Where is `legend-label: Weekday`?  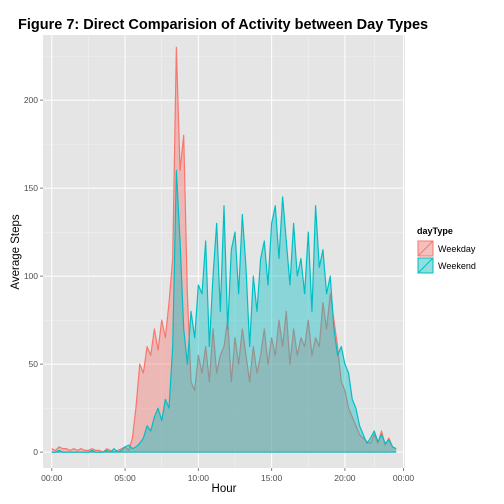
legend-label: Weekday is located at coordinates (457, 249).